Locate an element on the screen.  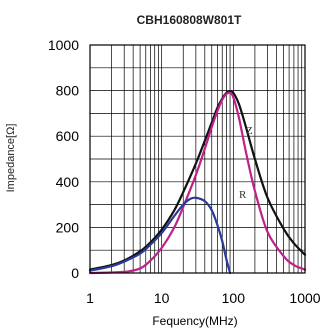
y-tick-label: 200 is located at coordinates (68, 227).